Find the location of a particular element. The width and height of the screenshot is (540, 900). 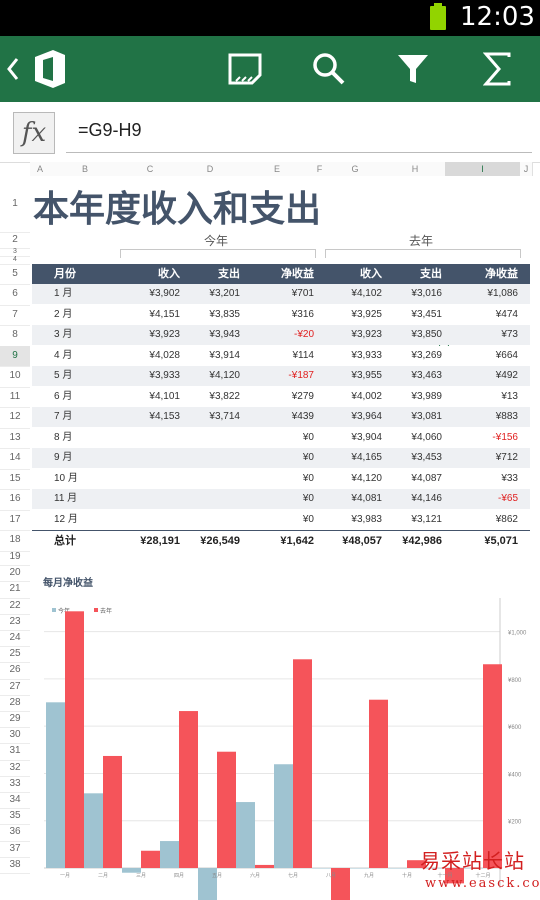

row-header-12: 12 is located at coordinates (15, 418).